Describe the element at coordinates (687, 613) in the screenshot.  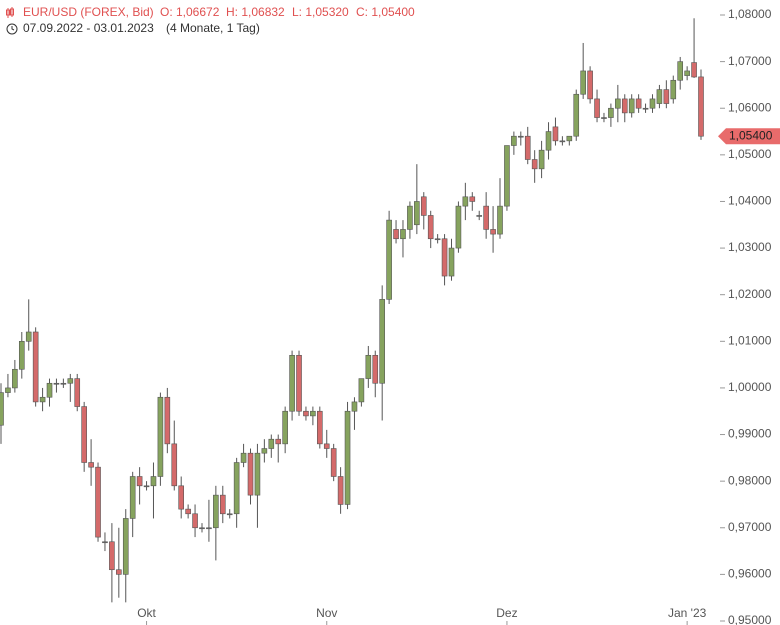
I see `x-tick-label: Jan '23` at that location.